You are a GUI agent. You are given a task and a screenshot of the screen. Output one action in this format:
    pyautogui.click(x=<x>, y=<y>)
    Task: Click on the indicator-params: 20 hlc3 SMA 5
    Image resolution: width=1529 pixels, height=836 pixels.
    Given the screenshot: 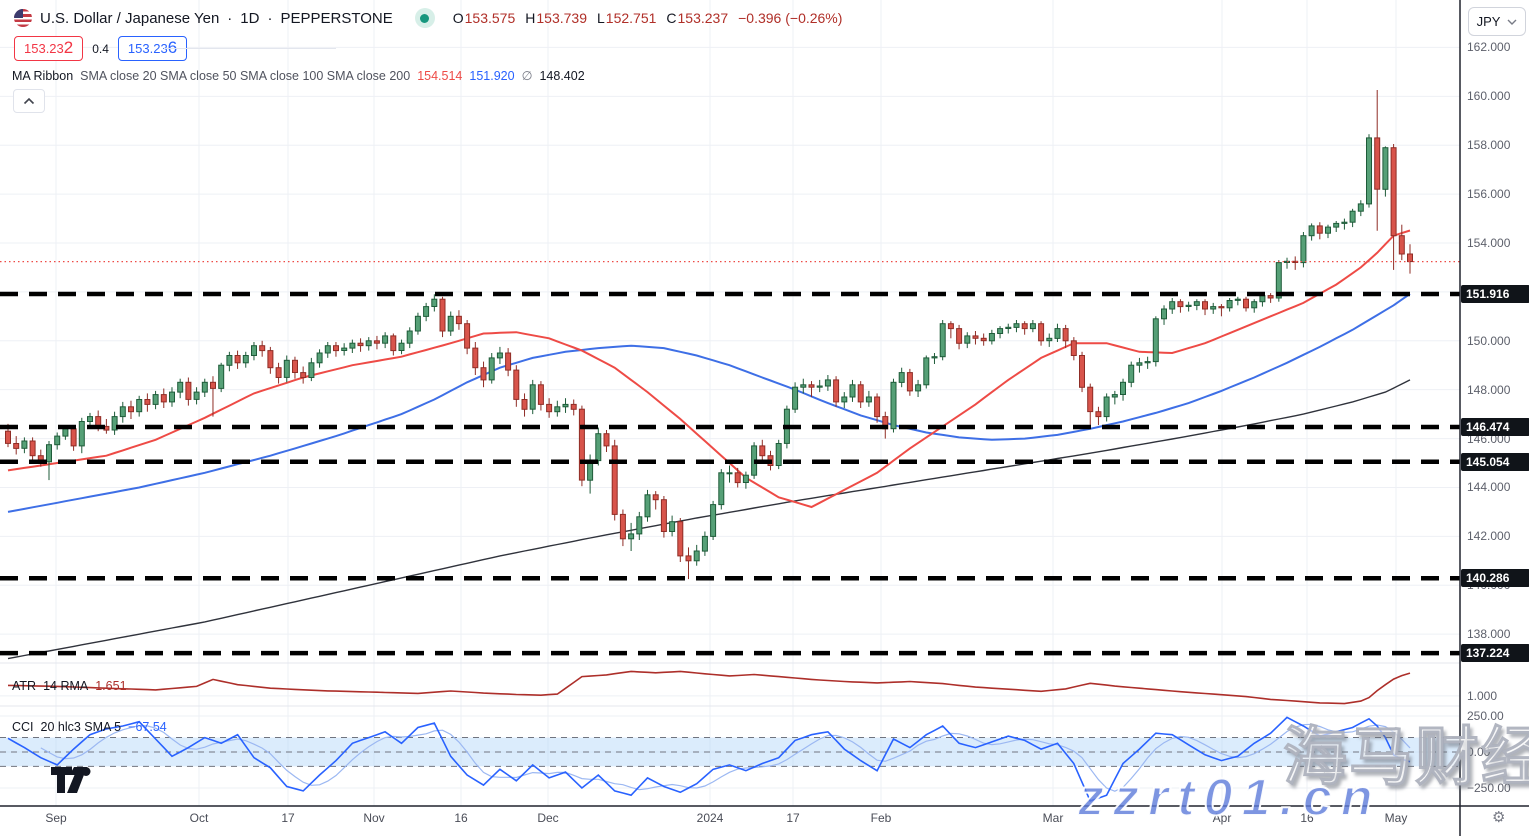 What is the action you would take?
    pyautogui.click(x=81, y=727)
    